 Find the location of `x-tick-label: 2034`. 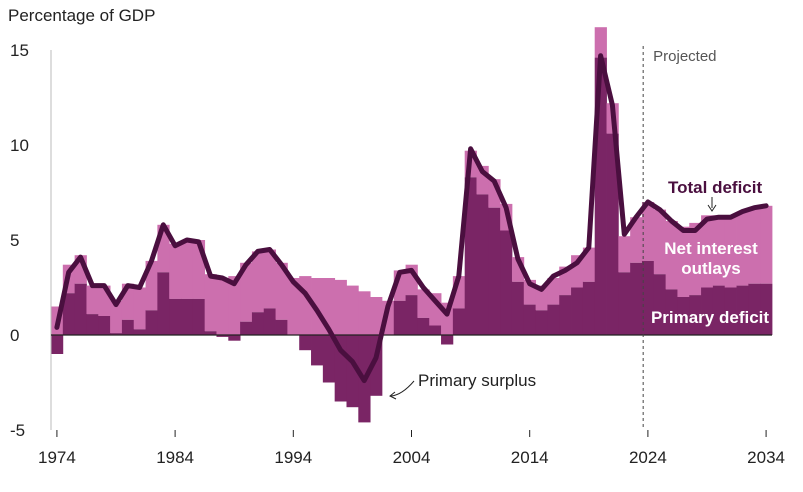

x-tick-label: 2034 is located at coordinates (766, 457).